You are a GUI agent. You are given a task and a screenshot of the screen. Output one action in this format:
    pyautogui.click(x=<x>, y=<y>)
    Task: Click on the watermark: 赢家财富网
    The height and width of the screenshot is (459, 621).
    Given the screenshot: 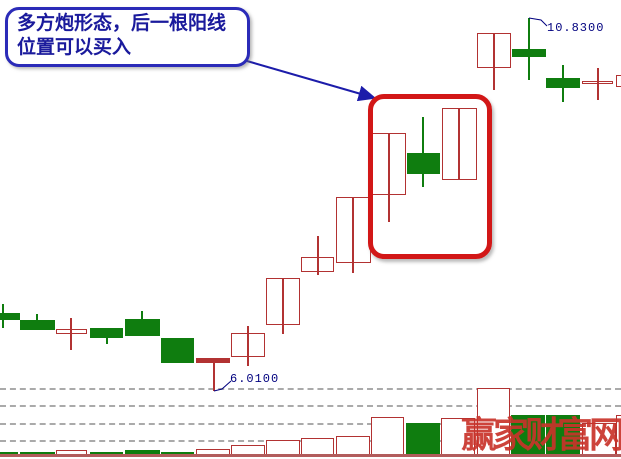 What is the action you would take?
    pyautogui.click(x=541, y=435)
    